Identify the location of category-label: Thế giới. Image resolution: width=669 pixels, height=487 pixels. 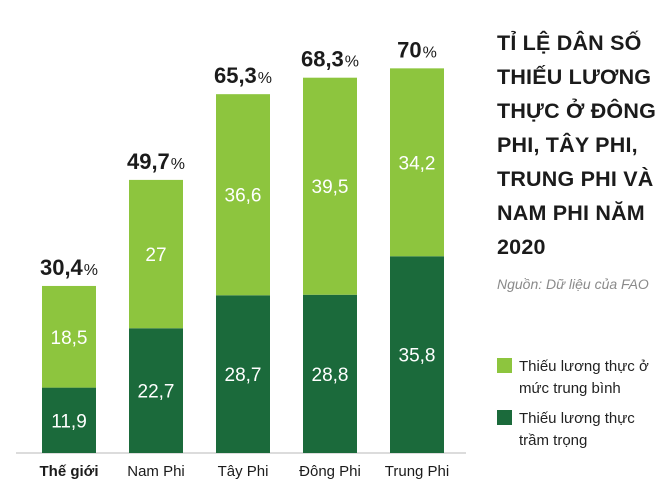
(69, 471).